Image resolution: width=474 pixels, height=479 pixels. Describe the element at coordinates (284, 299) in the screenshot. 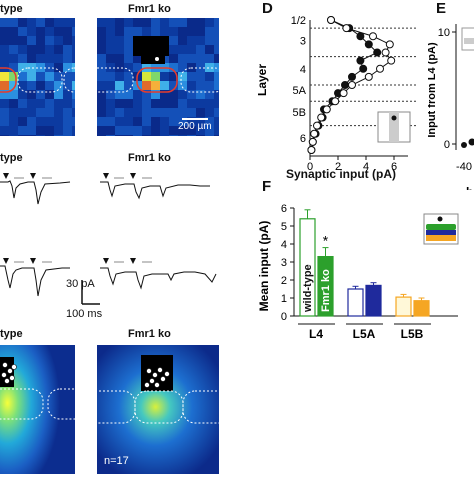

I see `panel-f-ytick-label: 1` at that location.